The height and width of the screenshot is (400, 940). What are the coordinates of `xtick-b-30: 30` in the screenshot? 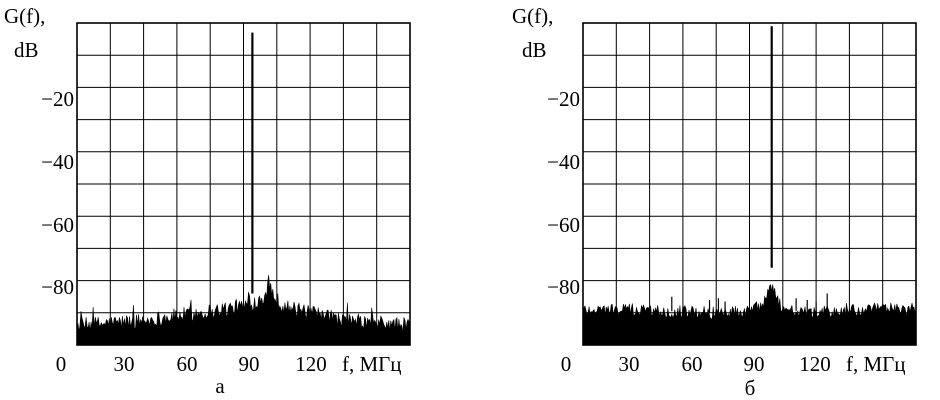 It's located at (629, 364).